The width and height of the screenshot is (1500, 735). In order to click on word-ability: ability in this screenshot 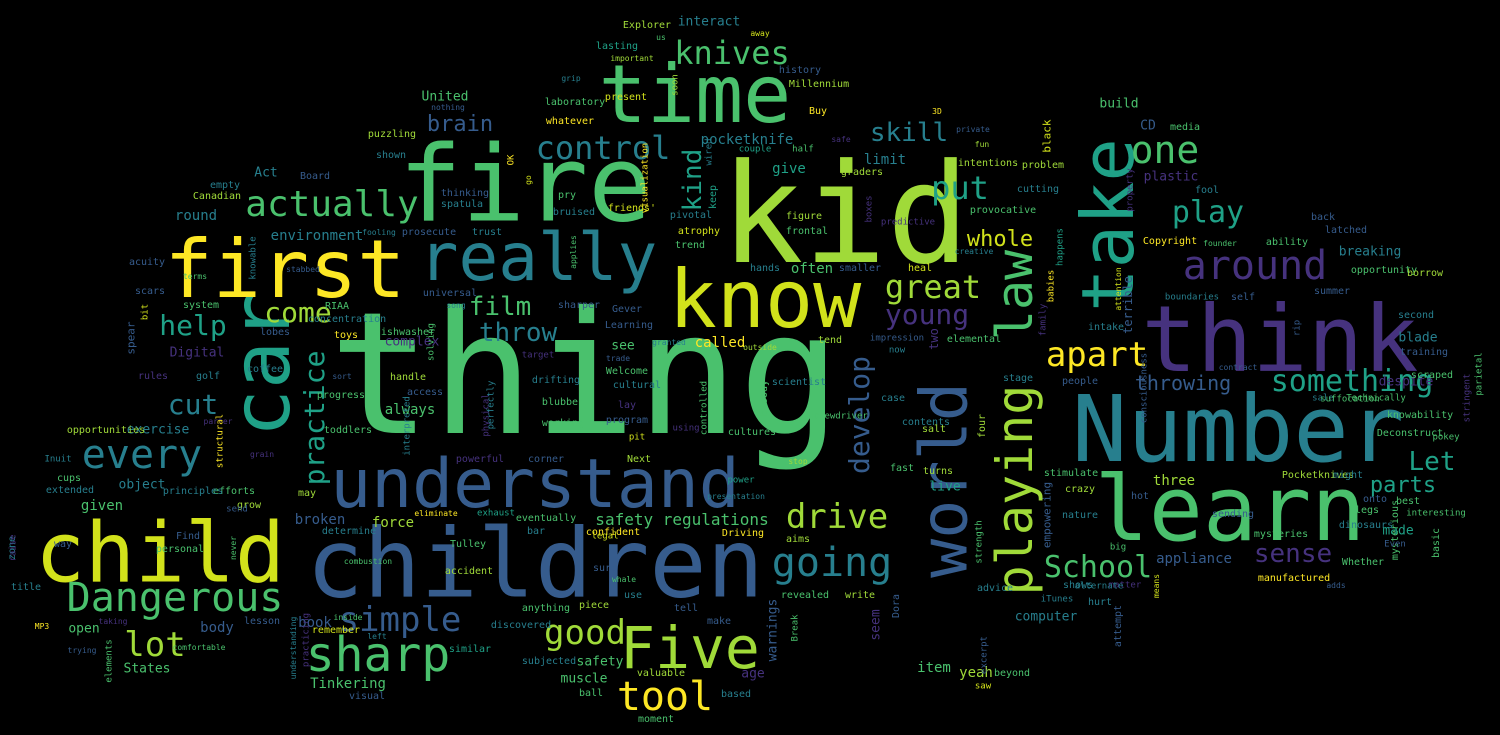, I will do `click(1287, 242)`.